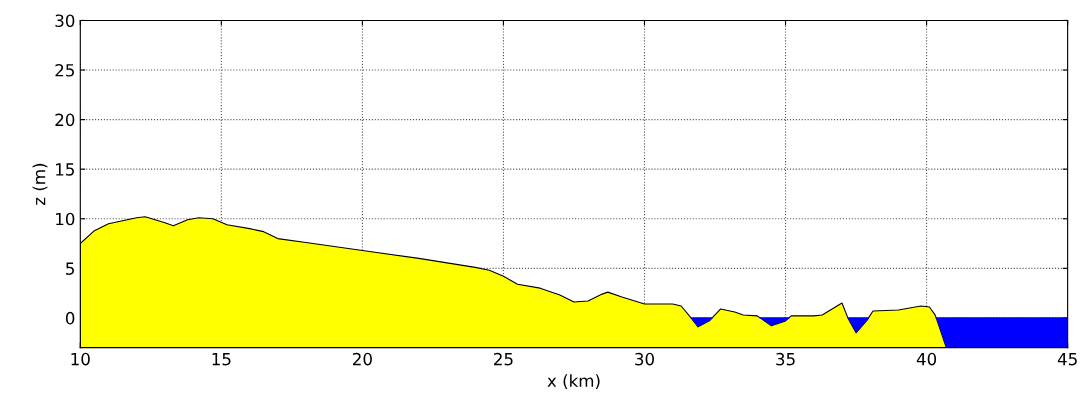 Image resolution: width=1085 pixels, height=409 pixels. Describe the element at coordinates (65, 120) in the screenshot. I see `y-tick-label: 20` at that location.